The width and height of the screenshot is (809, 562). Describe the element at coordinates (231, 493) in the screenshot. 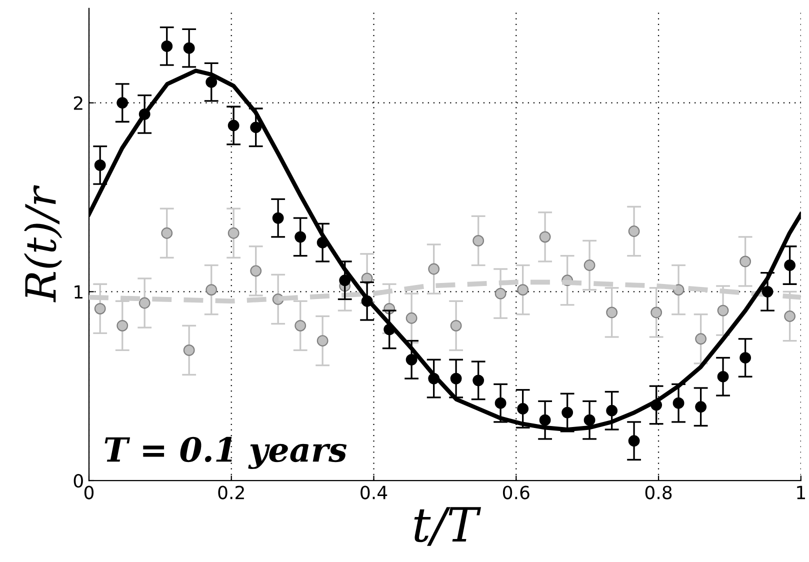

I see `x-tick-label: 0.2` at that location.